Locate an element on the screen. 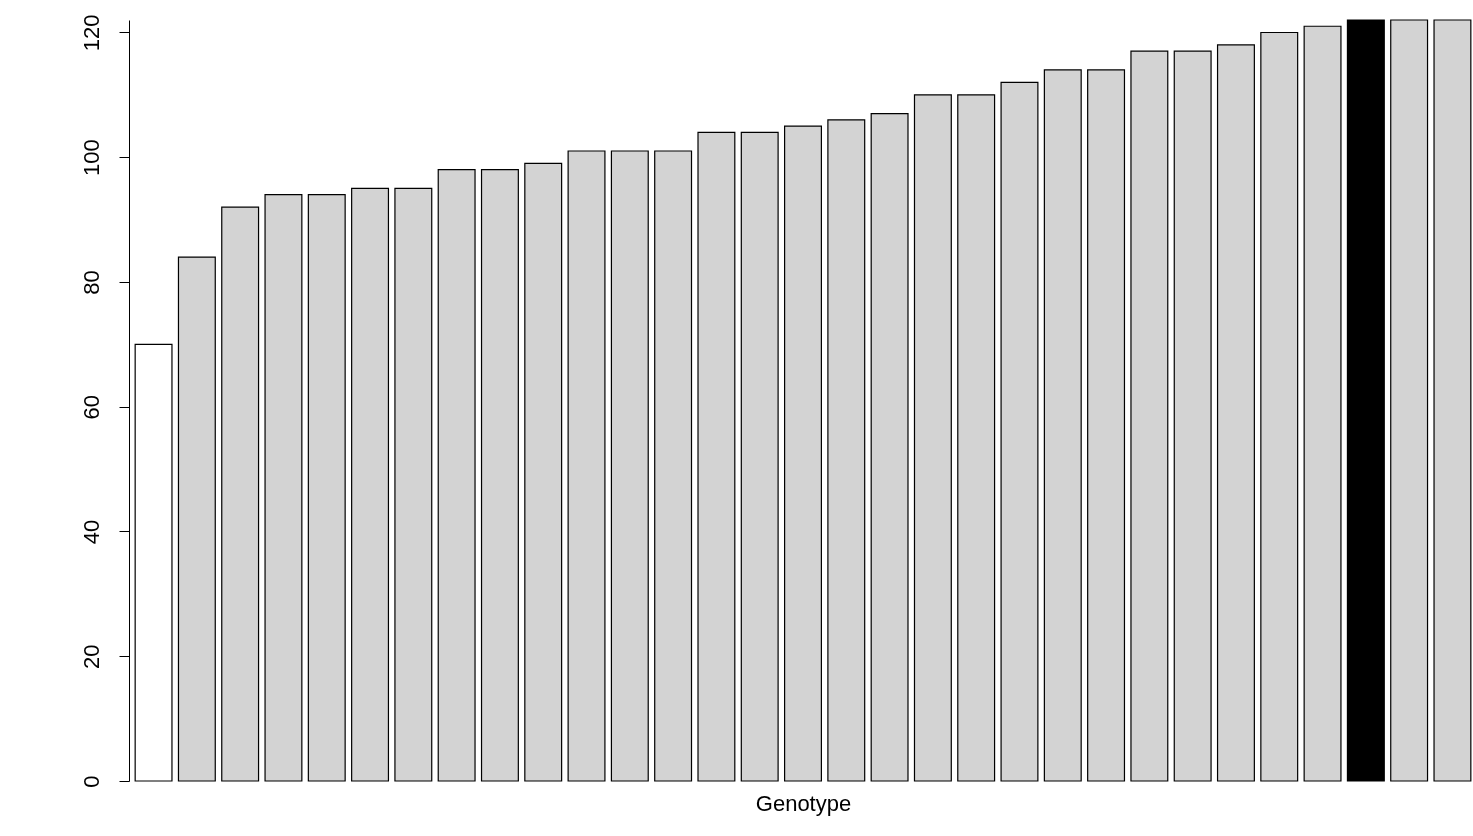 The height and width of the screenshot is (836, 1473). x-axis-title: Genotype is located at coordinates (803, 803).